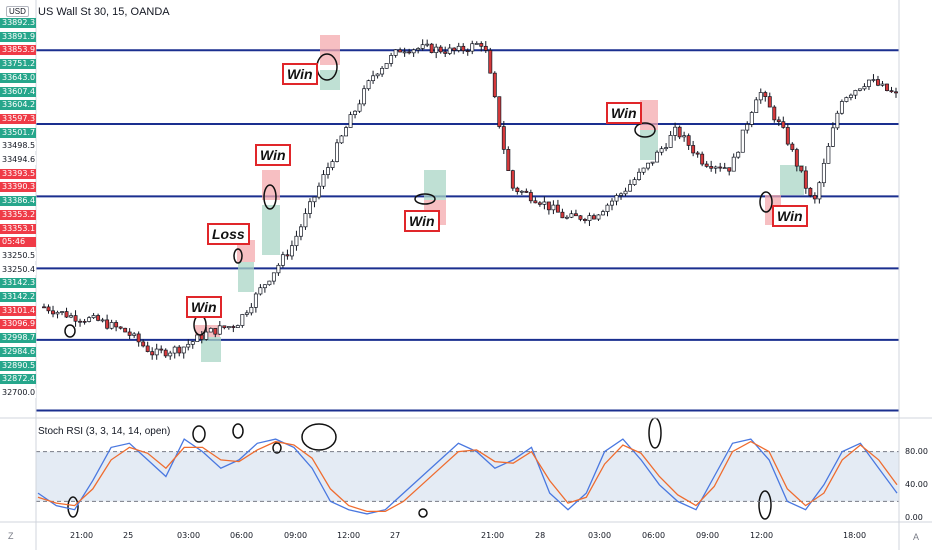  What do you see at coordinates (916, 537) in the screenshot?
I see `auto-scale-badge: A` at bounding box center [916, 537].